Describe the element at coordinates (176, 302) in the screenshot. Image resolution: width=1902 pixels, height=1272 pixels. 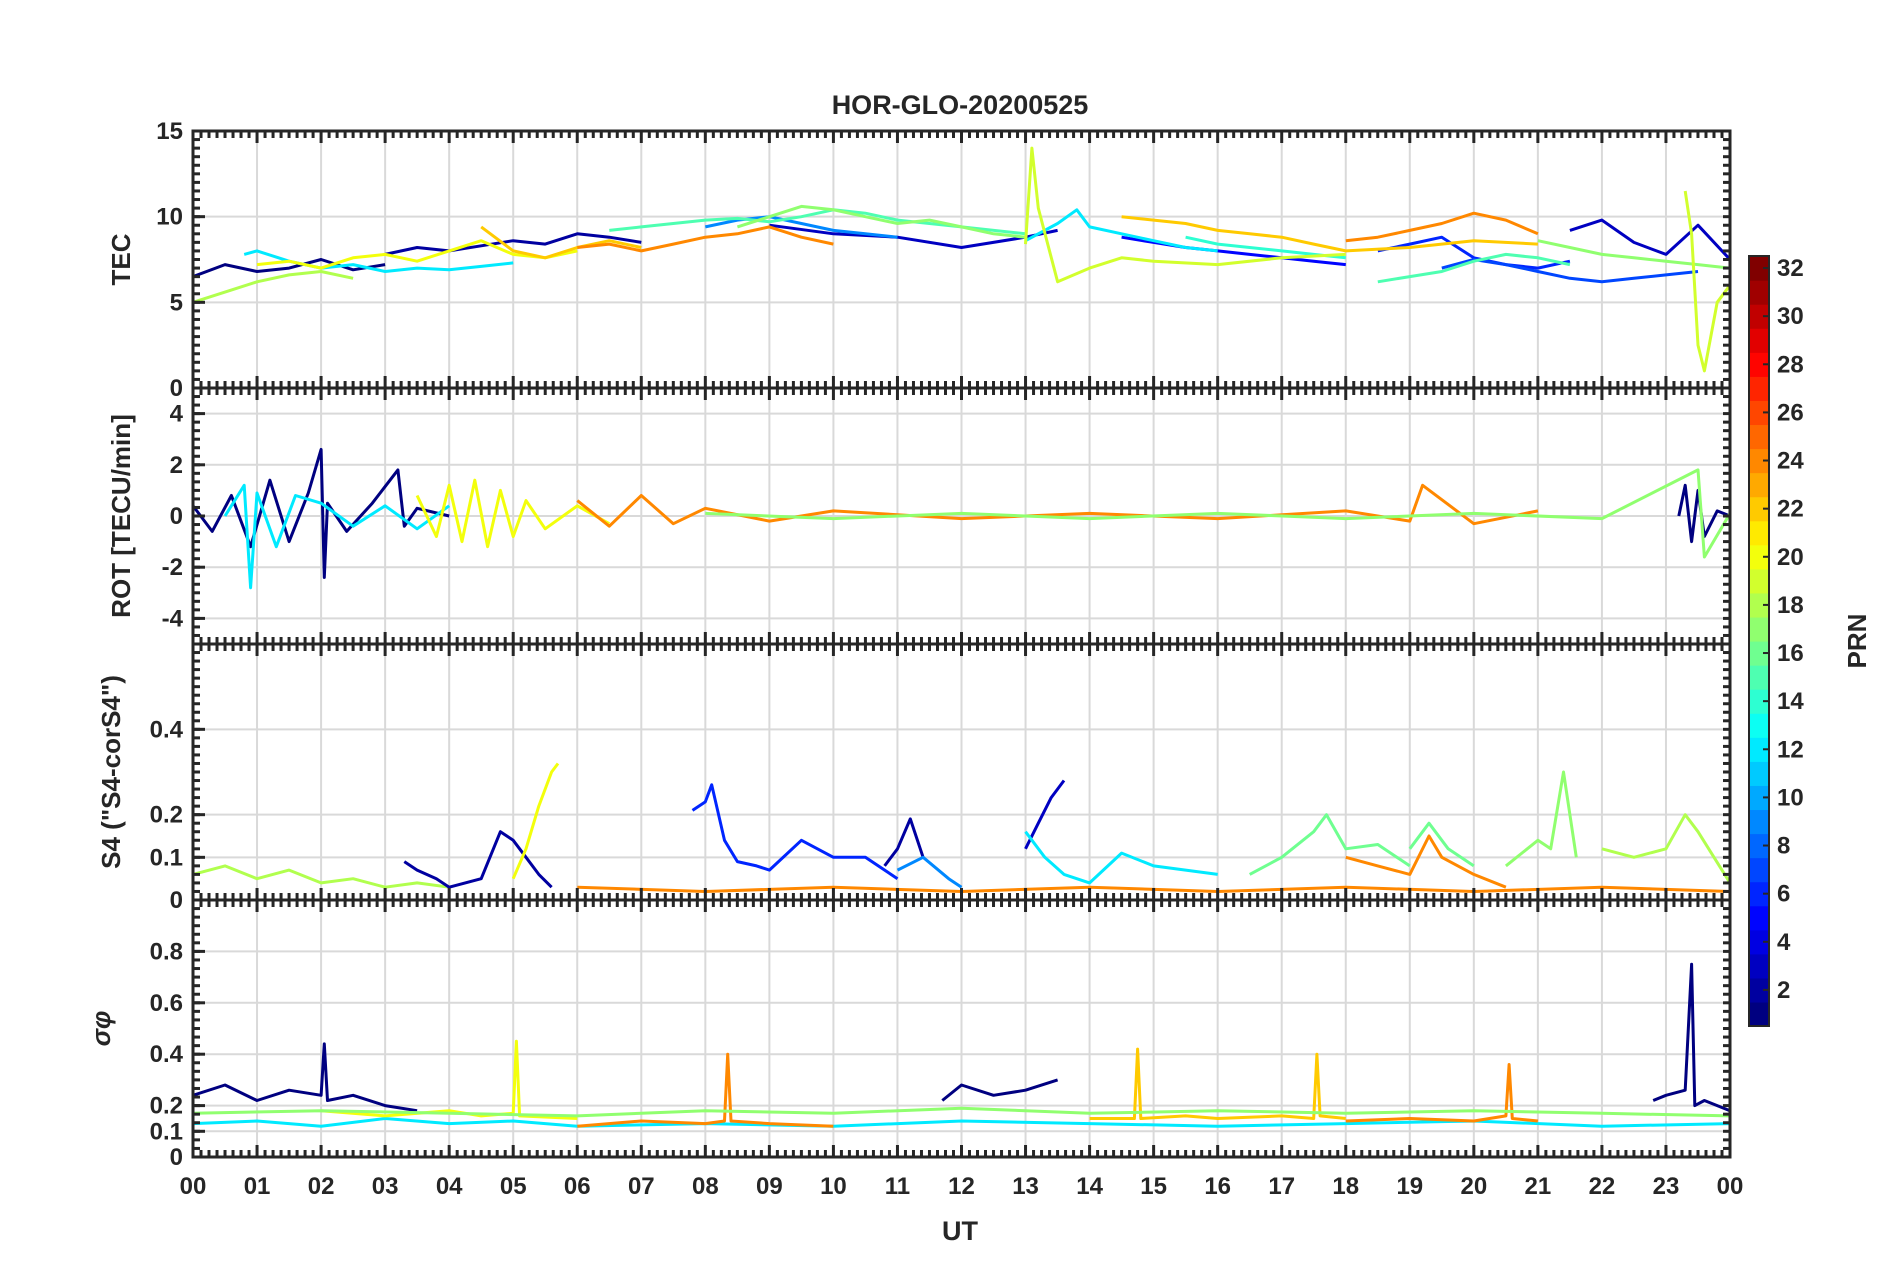
I see `y-tick-label: 5` at that location.